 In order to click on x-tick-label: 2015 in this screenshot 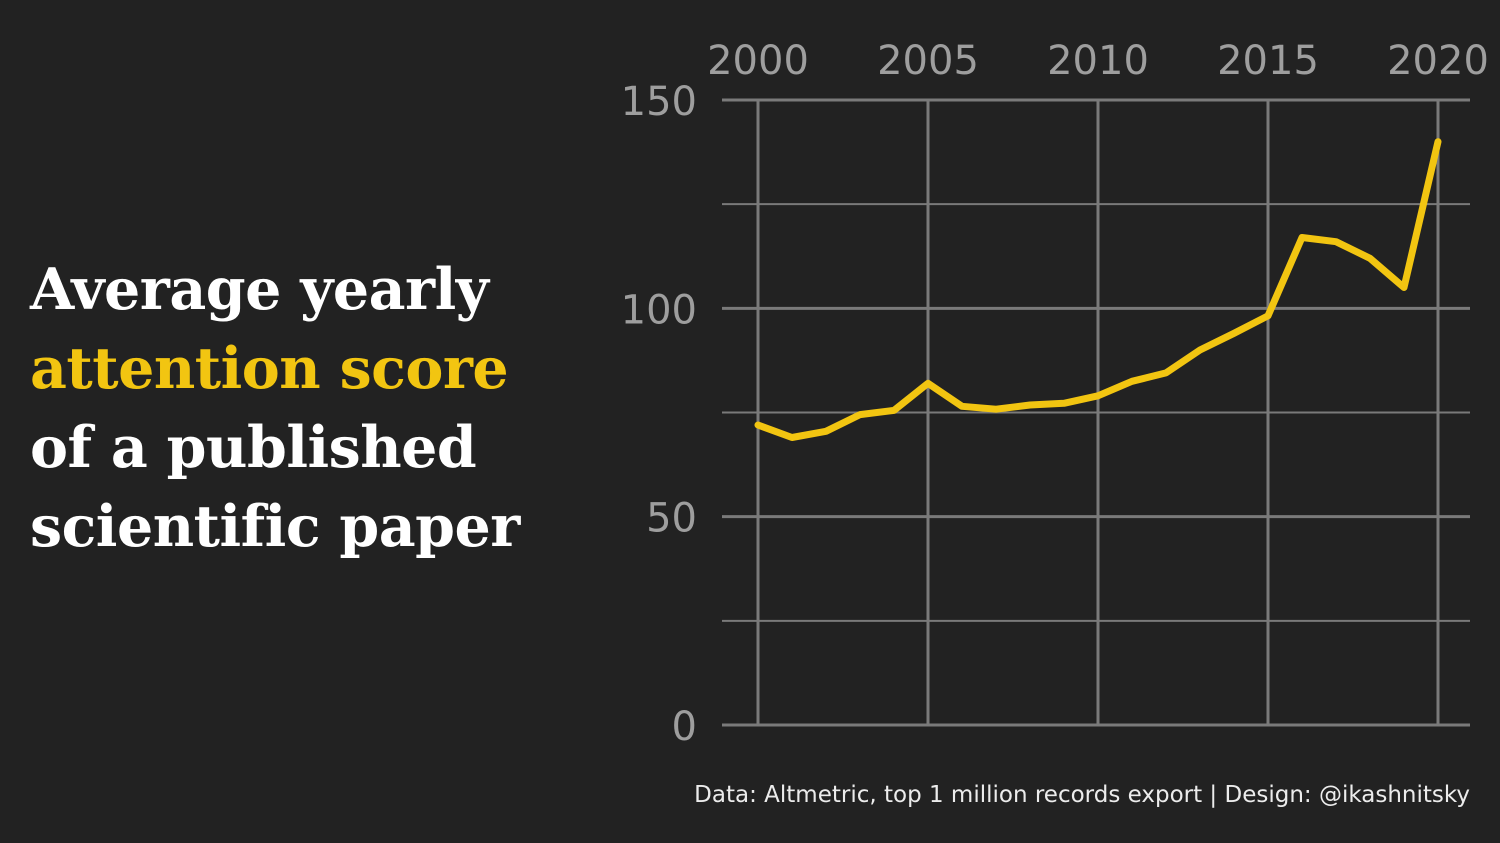, I will do `click(1268, 61)`.